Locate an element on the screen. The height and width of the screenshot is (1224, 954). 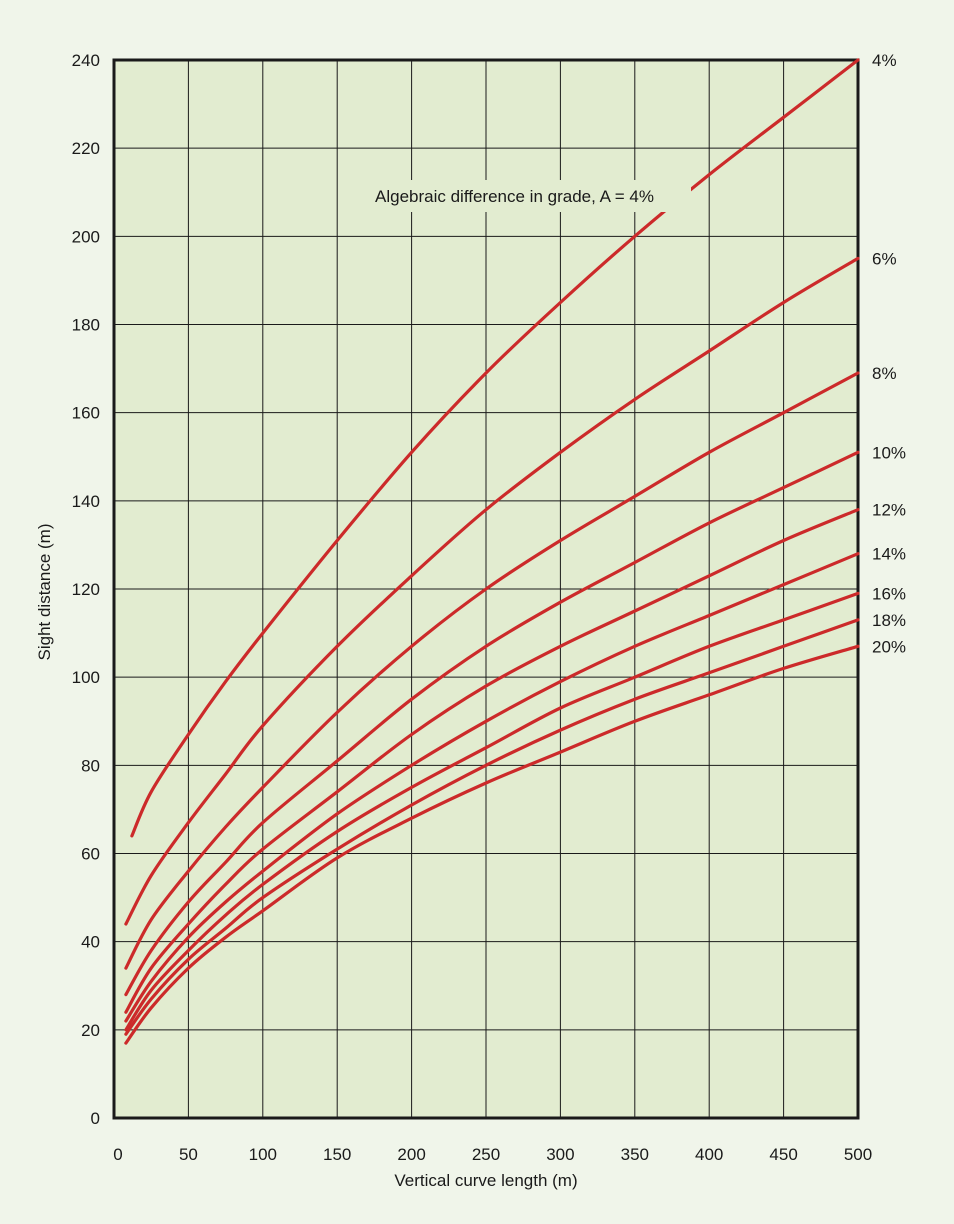
x-tick-label: 450 is located at coordinates (783, 1154).